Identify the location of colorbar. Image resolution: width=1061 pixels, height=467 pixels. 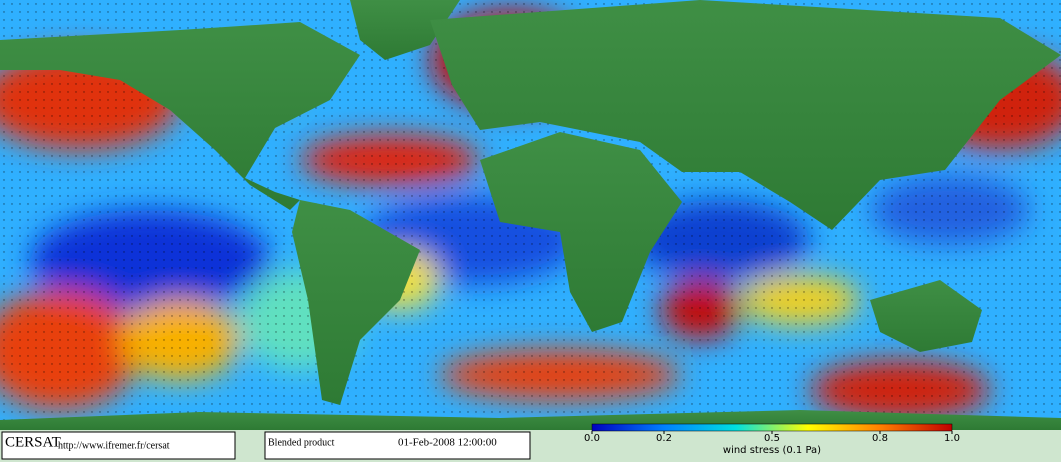
(772, 427).